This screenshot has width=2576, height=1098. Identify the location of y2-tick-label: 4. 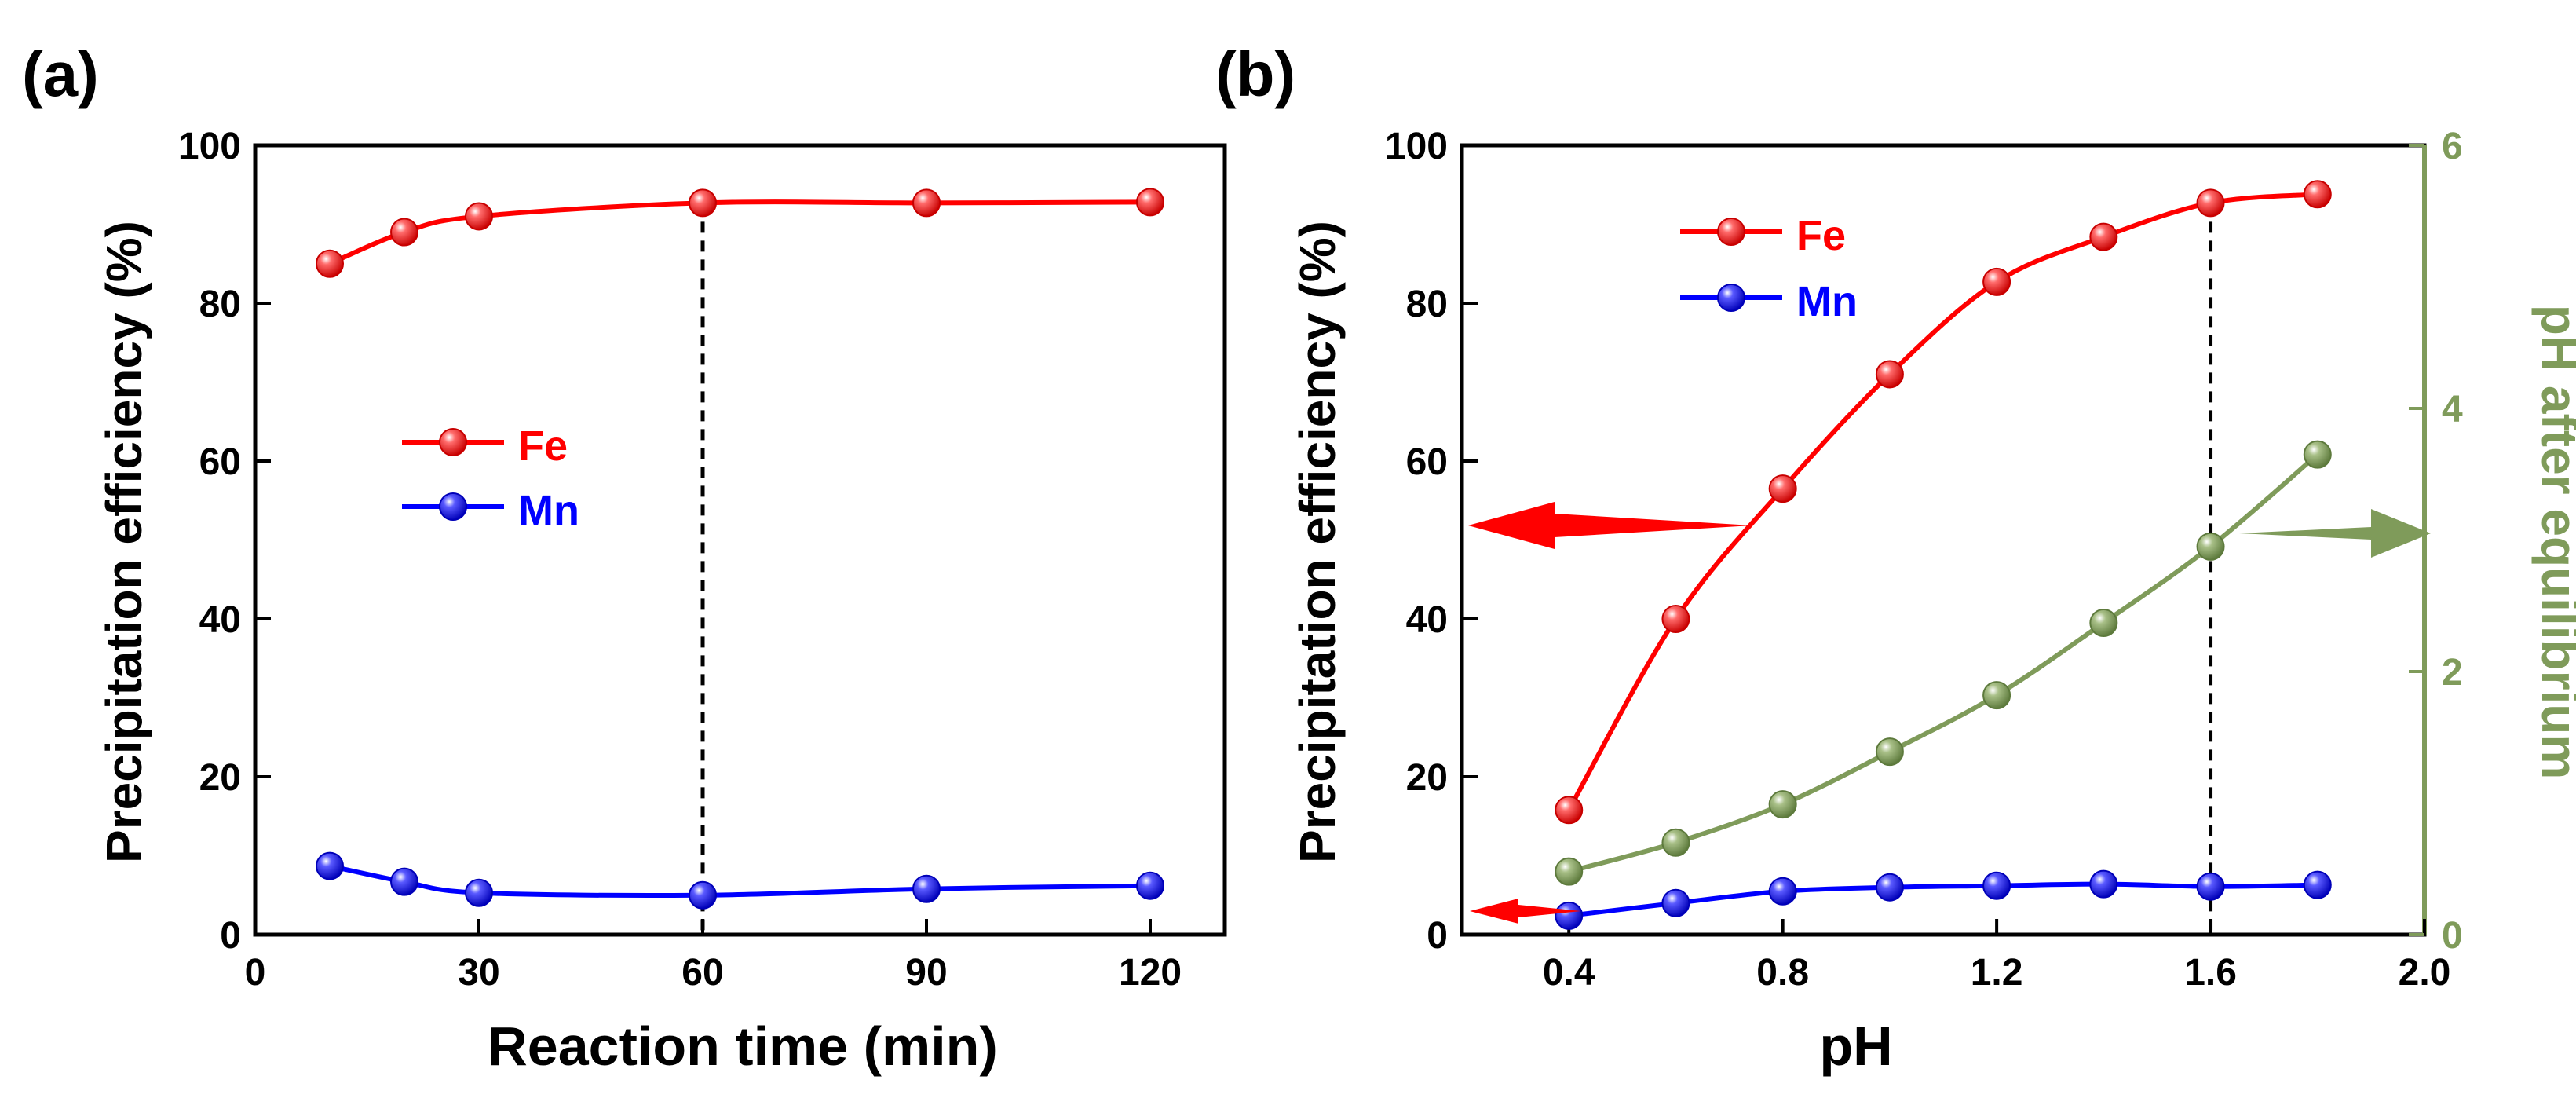
(2452, 409).